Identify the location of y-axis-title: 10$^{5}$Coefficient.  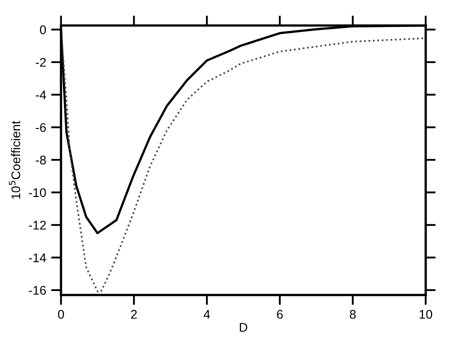
(14, 159).